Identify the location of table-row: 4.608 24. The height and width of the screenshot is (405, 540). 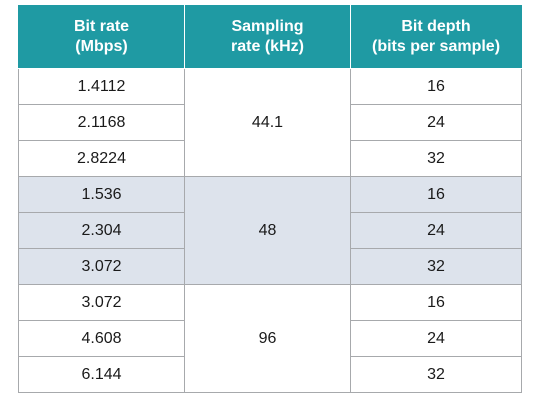
(270, 338).